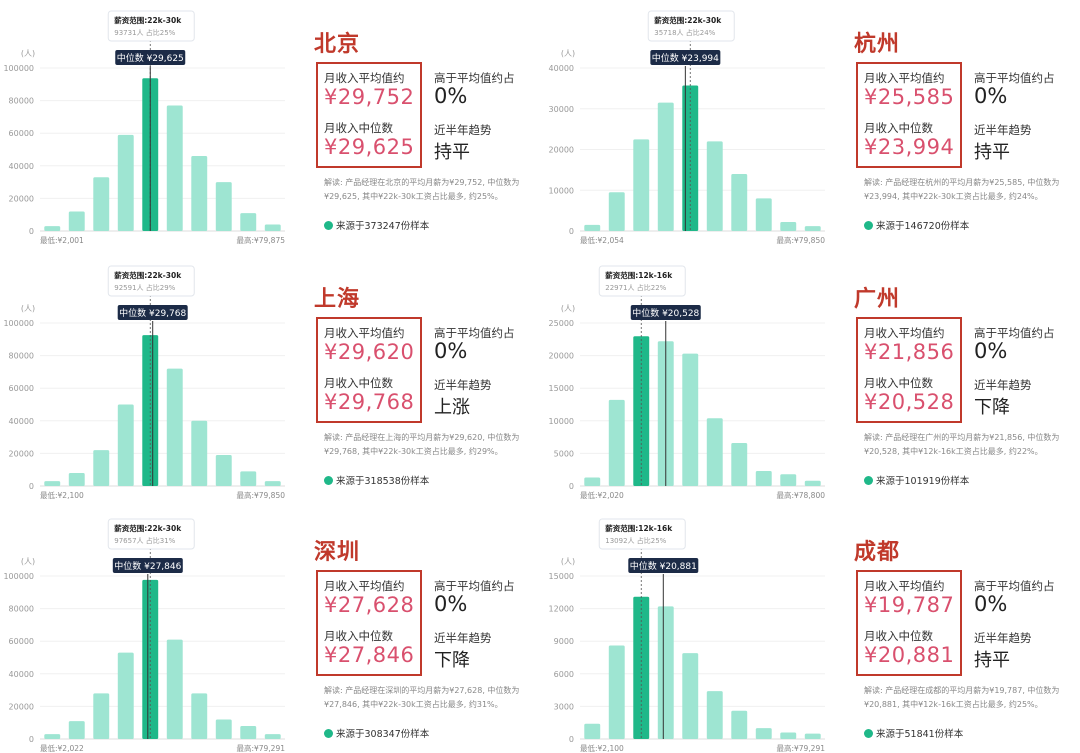 This screenshot has width=1080, height=753. Describe the element at coordinates (328, 480) in the screenshot. I see `pie-chart-icon` at that location.